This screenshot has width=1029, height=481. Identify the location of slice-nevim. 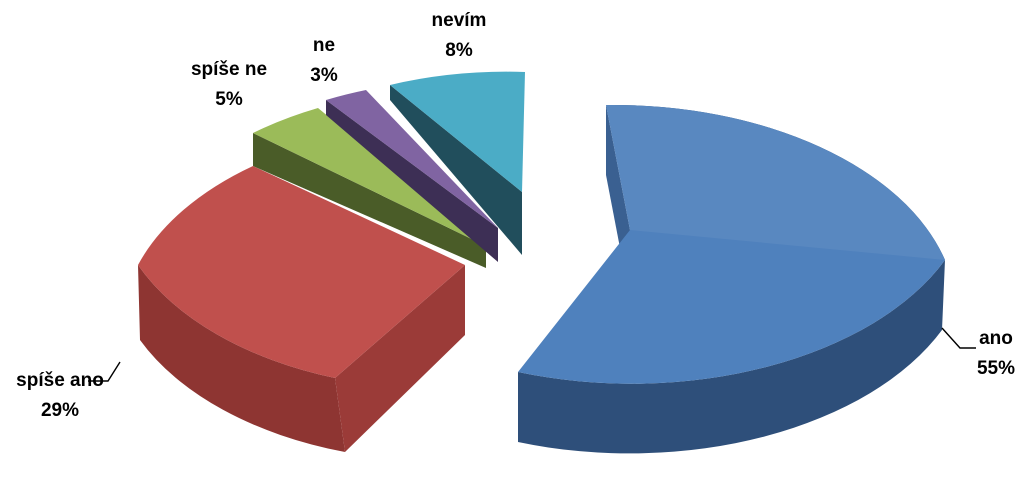
(457, 163).